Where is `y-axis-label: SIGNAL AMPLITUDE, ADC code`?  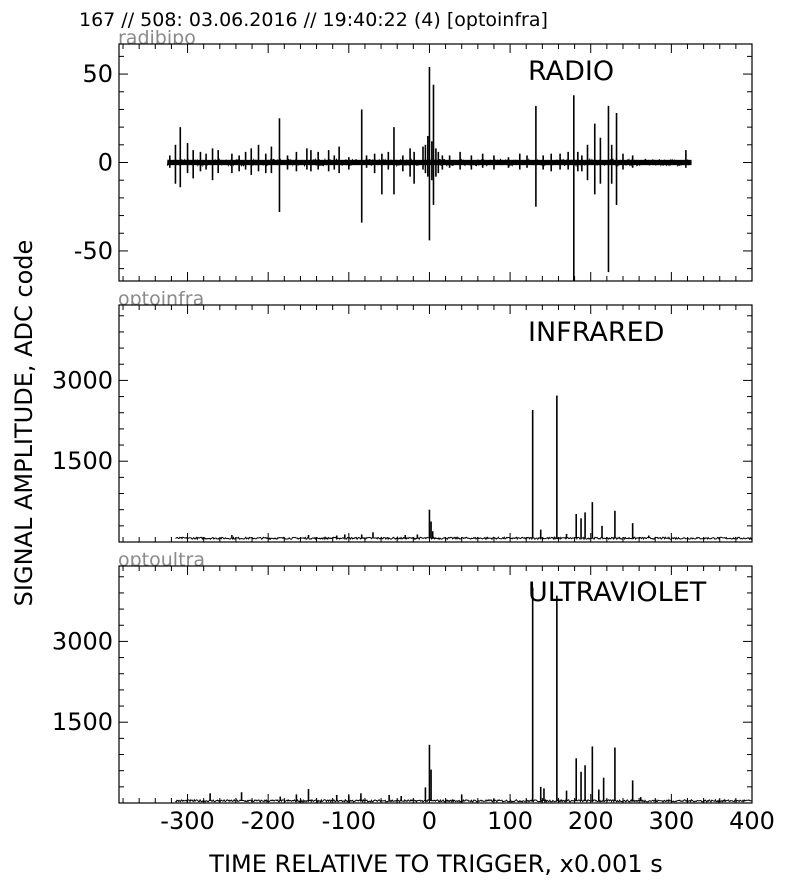 y-axis-label: SIGNAL AMPLITUDE, ADC code is located at coordinates (24, 423).